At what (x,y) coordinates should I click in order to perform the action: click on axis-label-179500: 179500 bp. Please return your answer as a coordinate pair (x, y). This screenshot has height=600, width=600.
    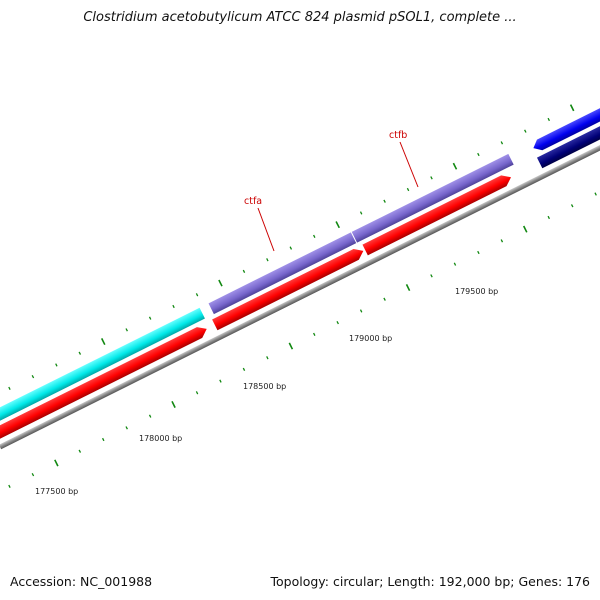
    Looking at the image, I should click on (476, 291).